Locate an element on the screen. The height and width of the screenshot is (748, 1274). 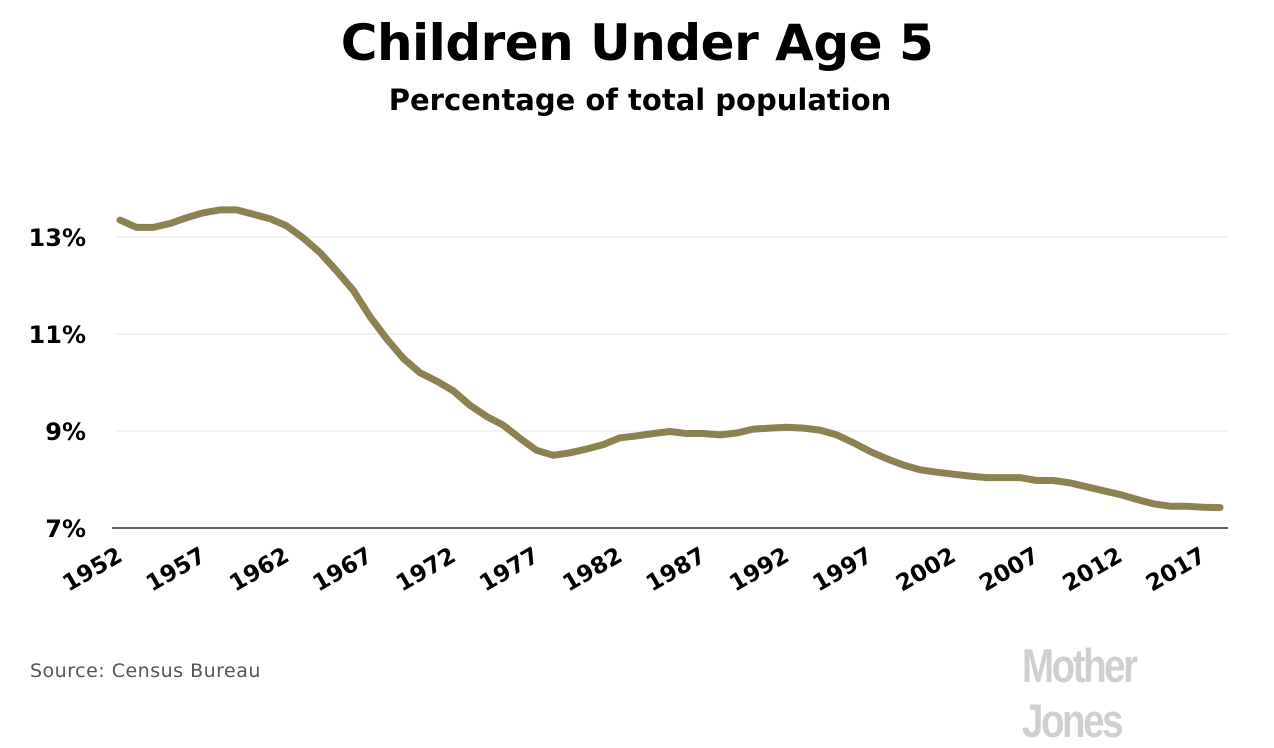
x-tick-label: 1982 is located at coordinates (593, 570).